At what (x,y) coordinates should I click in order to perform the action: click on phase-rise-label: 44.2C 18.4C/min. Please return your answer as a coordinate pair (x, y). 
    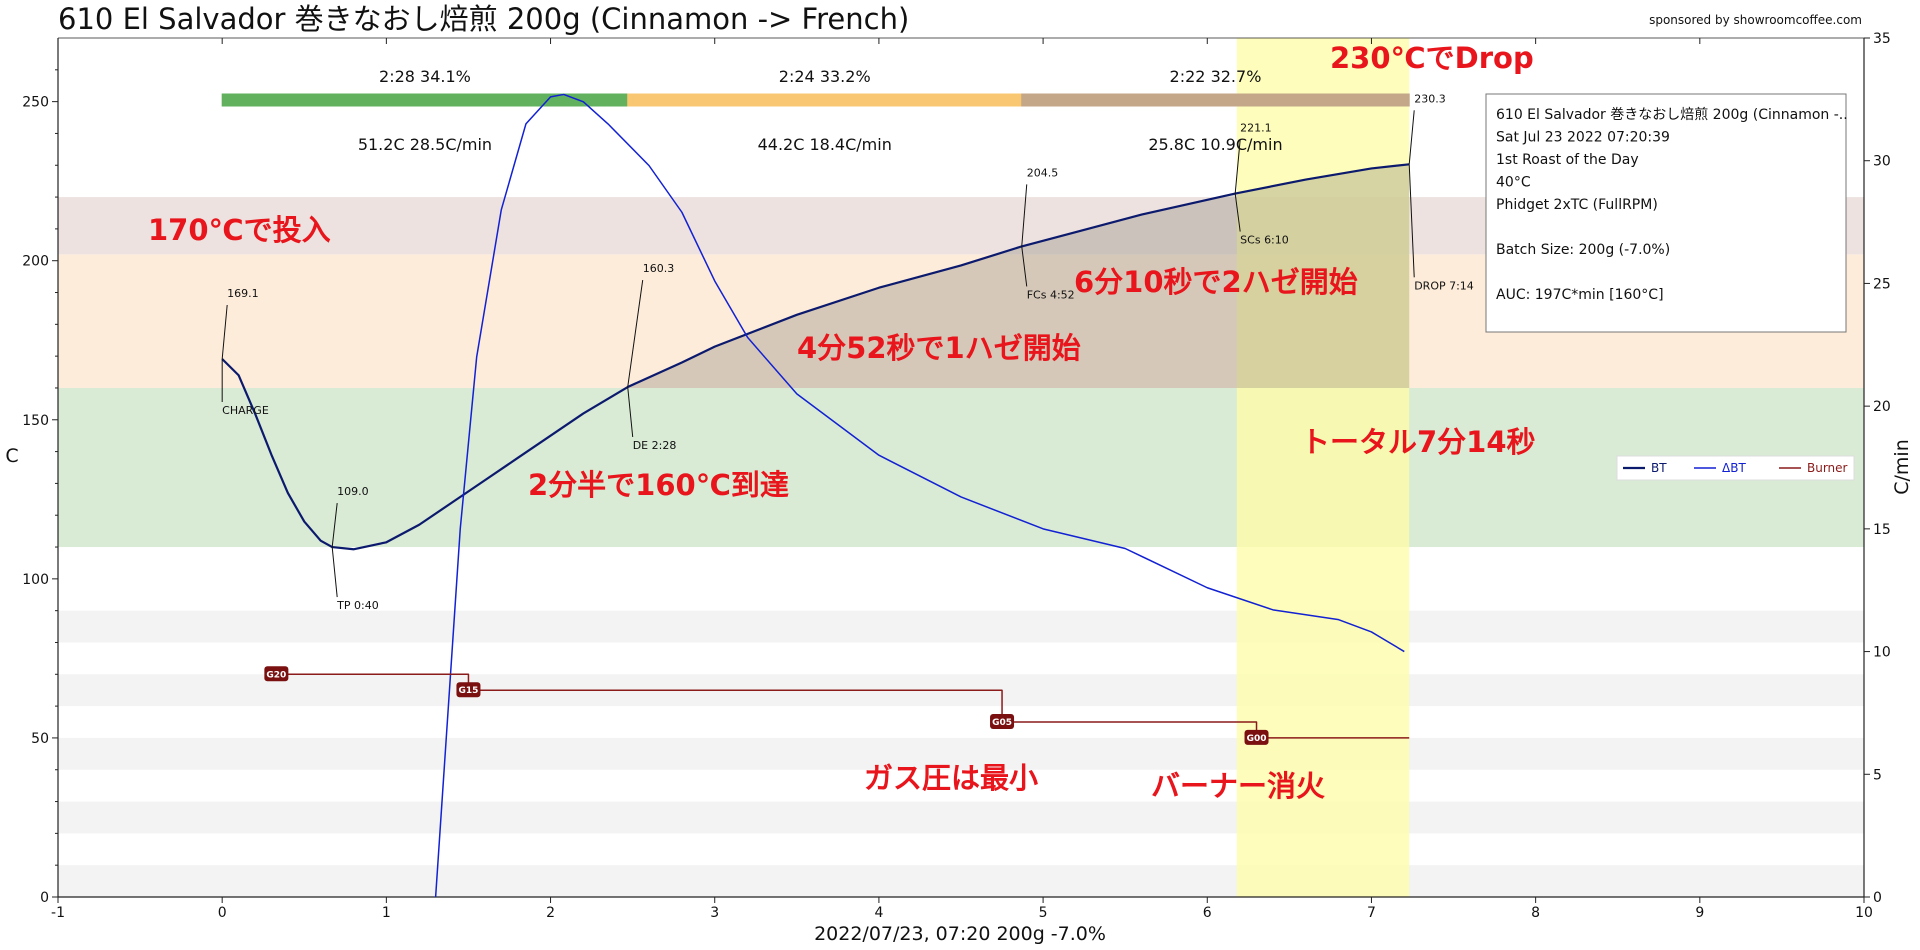
    Looking at the image, I should click on (825, 144).